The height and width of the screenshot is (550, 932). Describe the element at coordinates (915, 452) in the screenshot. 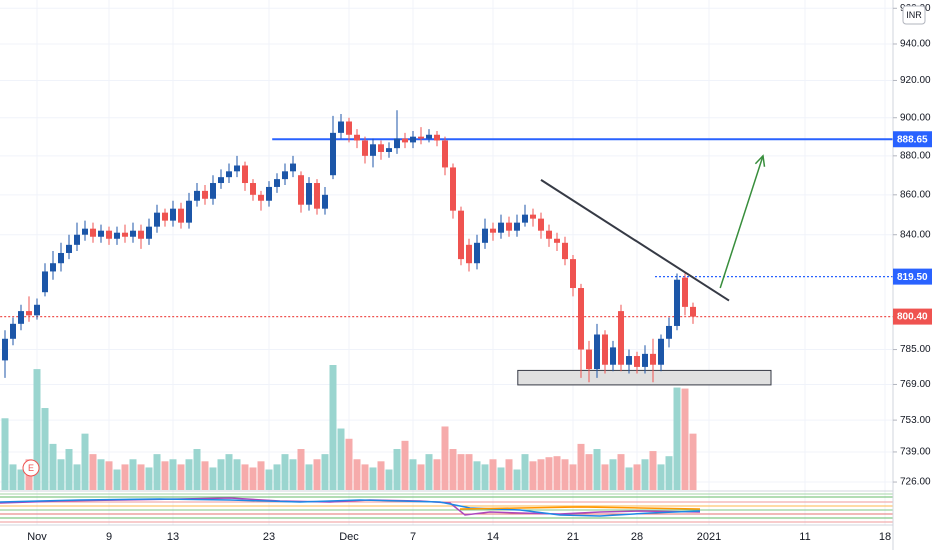

I see `y-tick-label: 739.00` at that location.